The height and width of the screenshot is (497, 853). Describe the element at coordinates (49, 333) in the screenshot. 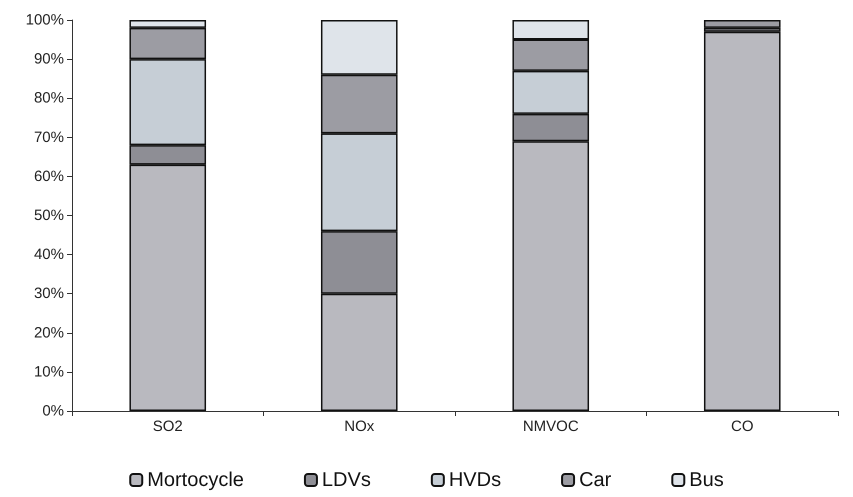

I see `y-tick-label: 20%` at that location.